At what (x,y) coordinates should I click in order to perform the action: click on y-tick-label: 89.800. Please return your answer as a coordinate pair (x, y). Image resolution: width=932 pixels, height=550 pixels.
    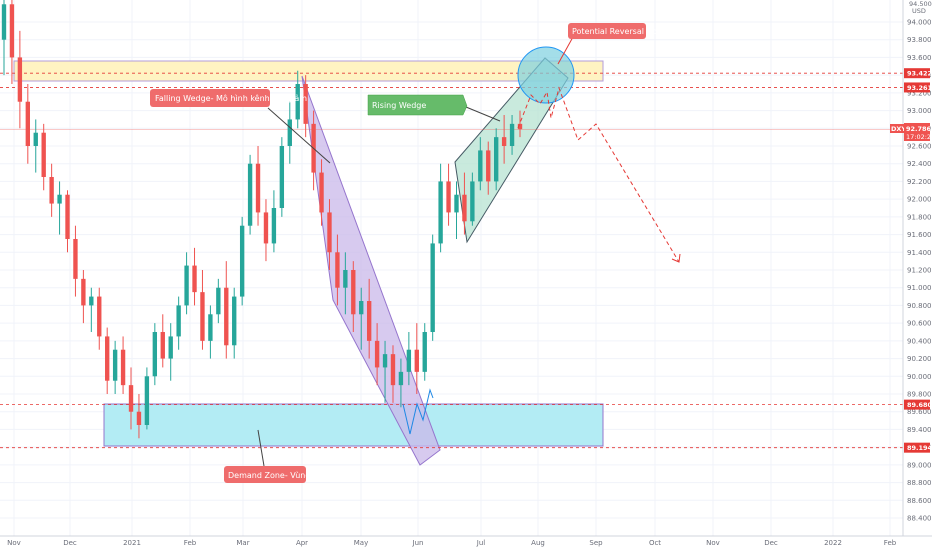
    Looking at the image, I should click on (919, 395).